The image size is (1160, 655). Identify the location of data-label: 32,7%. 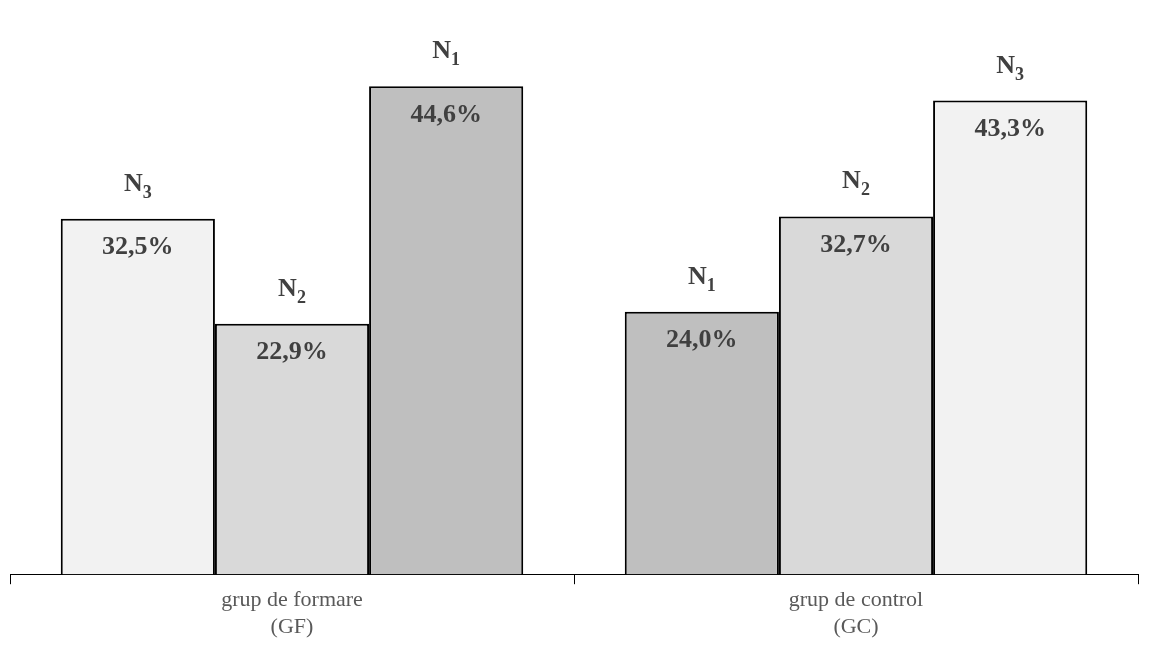
(856, 244).